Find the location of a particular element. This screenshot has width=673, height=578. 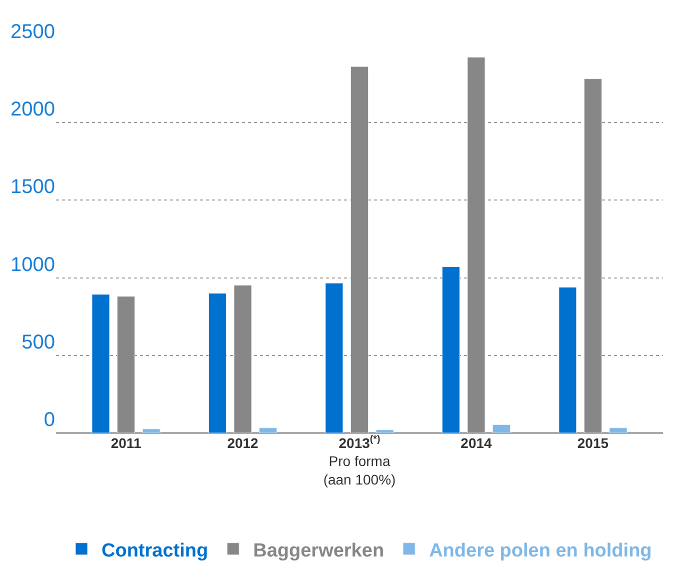

x-tick-label: 2011 is located at coordinates (126, 443).